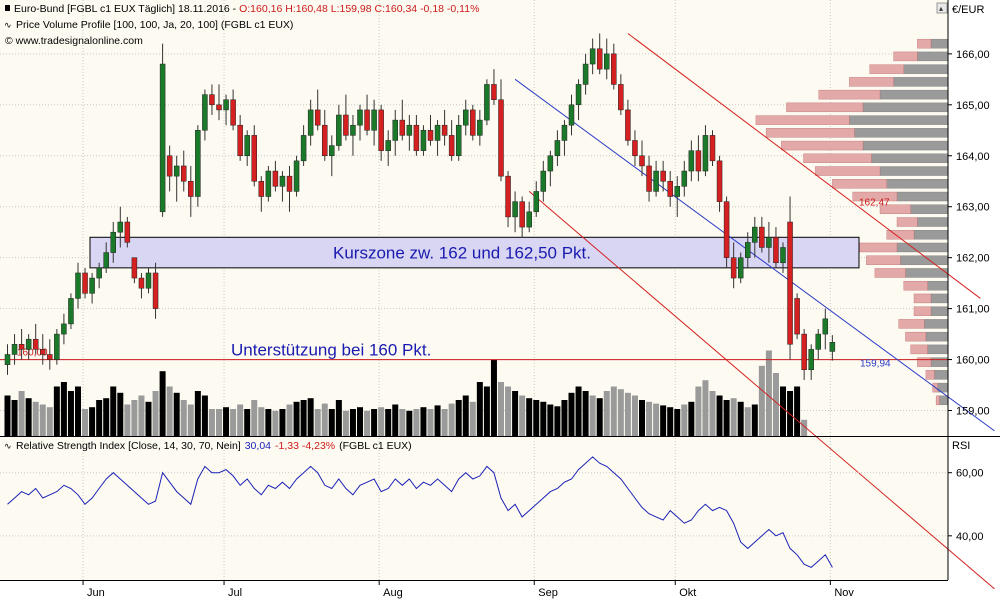 The height and width of the screenshot is (600, 1000). I want to click on rsi-axis-label: RSI, so click(961, 446).